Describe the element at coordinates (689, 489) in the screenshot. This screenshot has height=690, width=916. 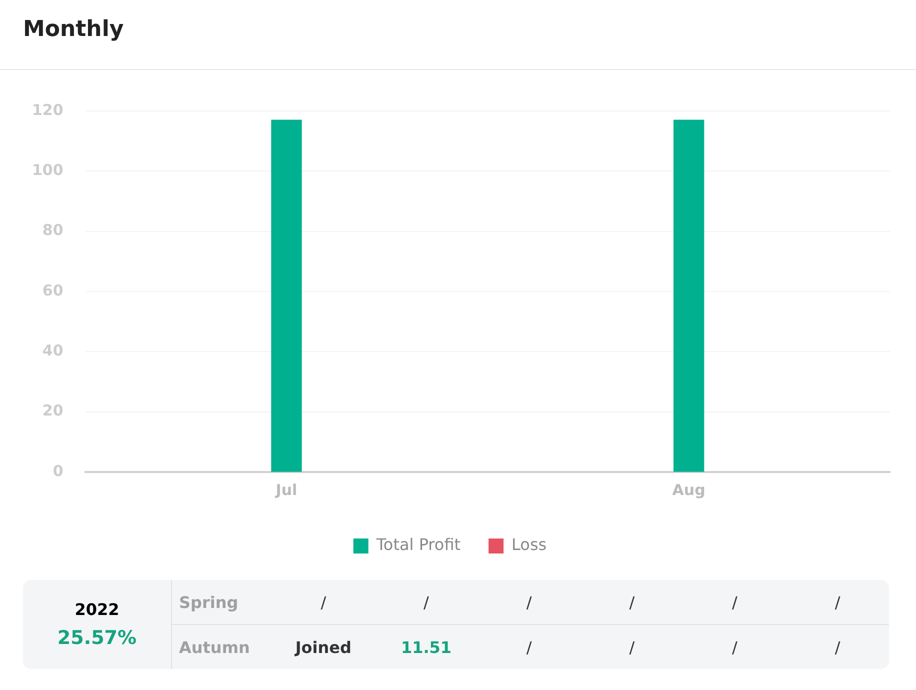
I see `x-tick-label: Aug` at that location.